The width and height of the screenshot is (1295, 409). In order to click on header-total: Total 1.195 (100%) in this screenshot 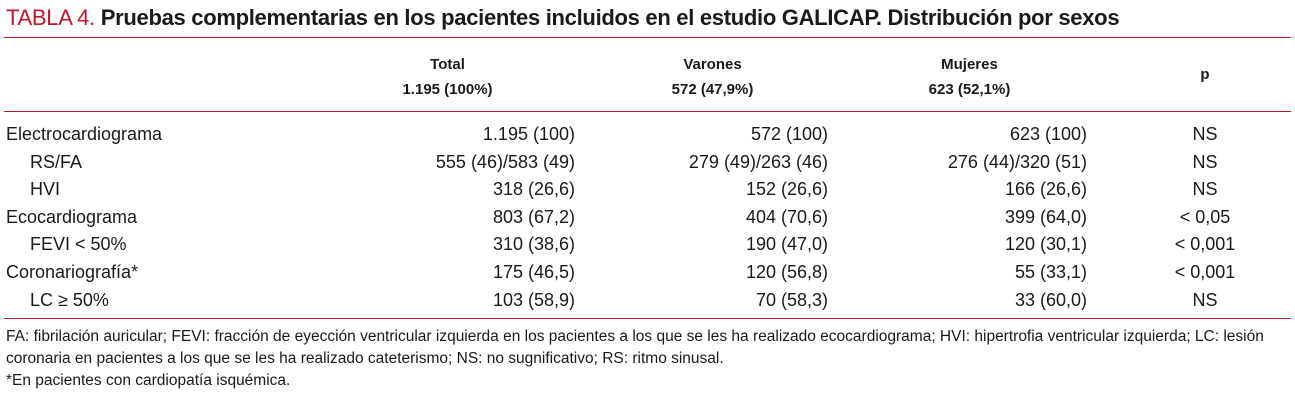, I will do `click(447, 77)`.